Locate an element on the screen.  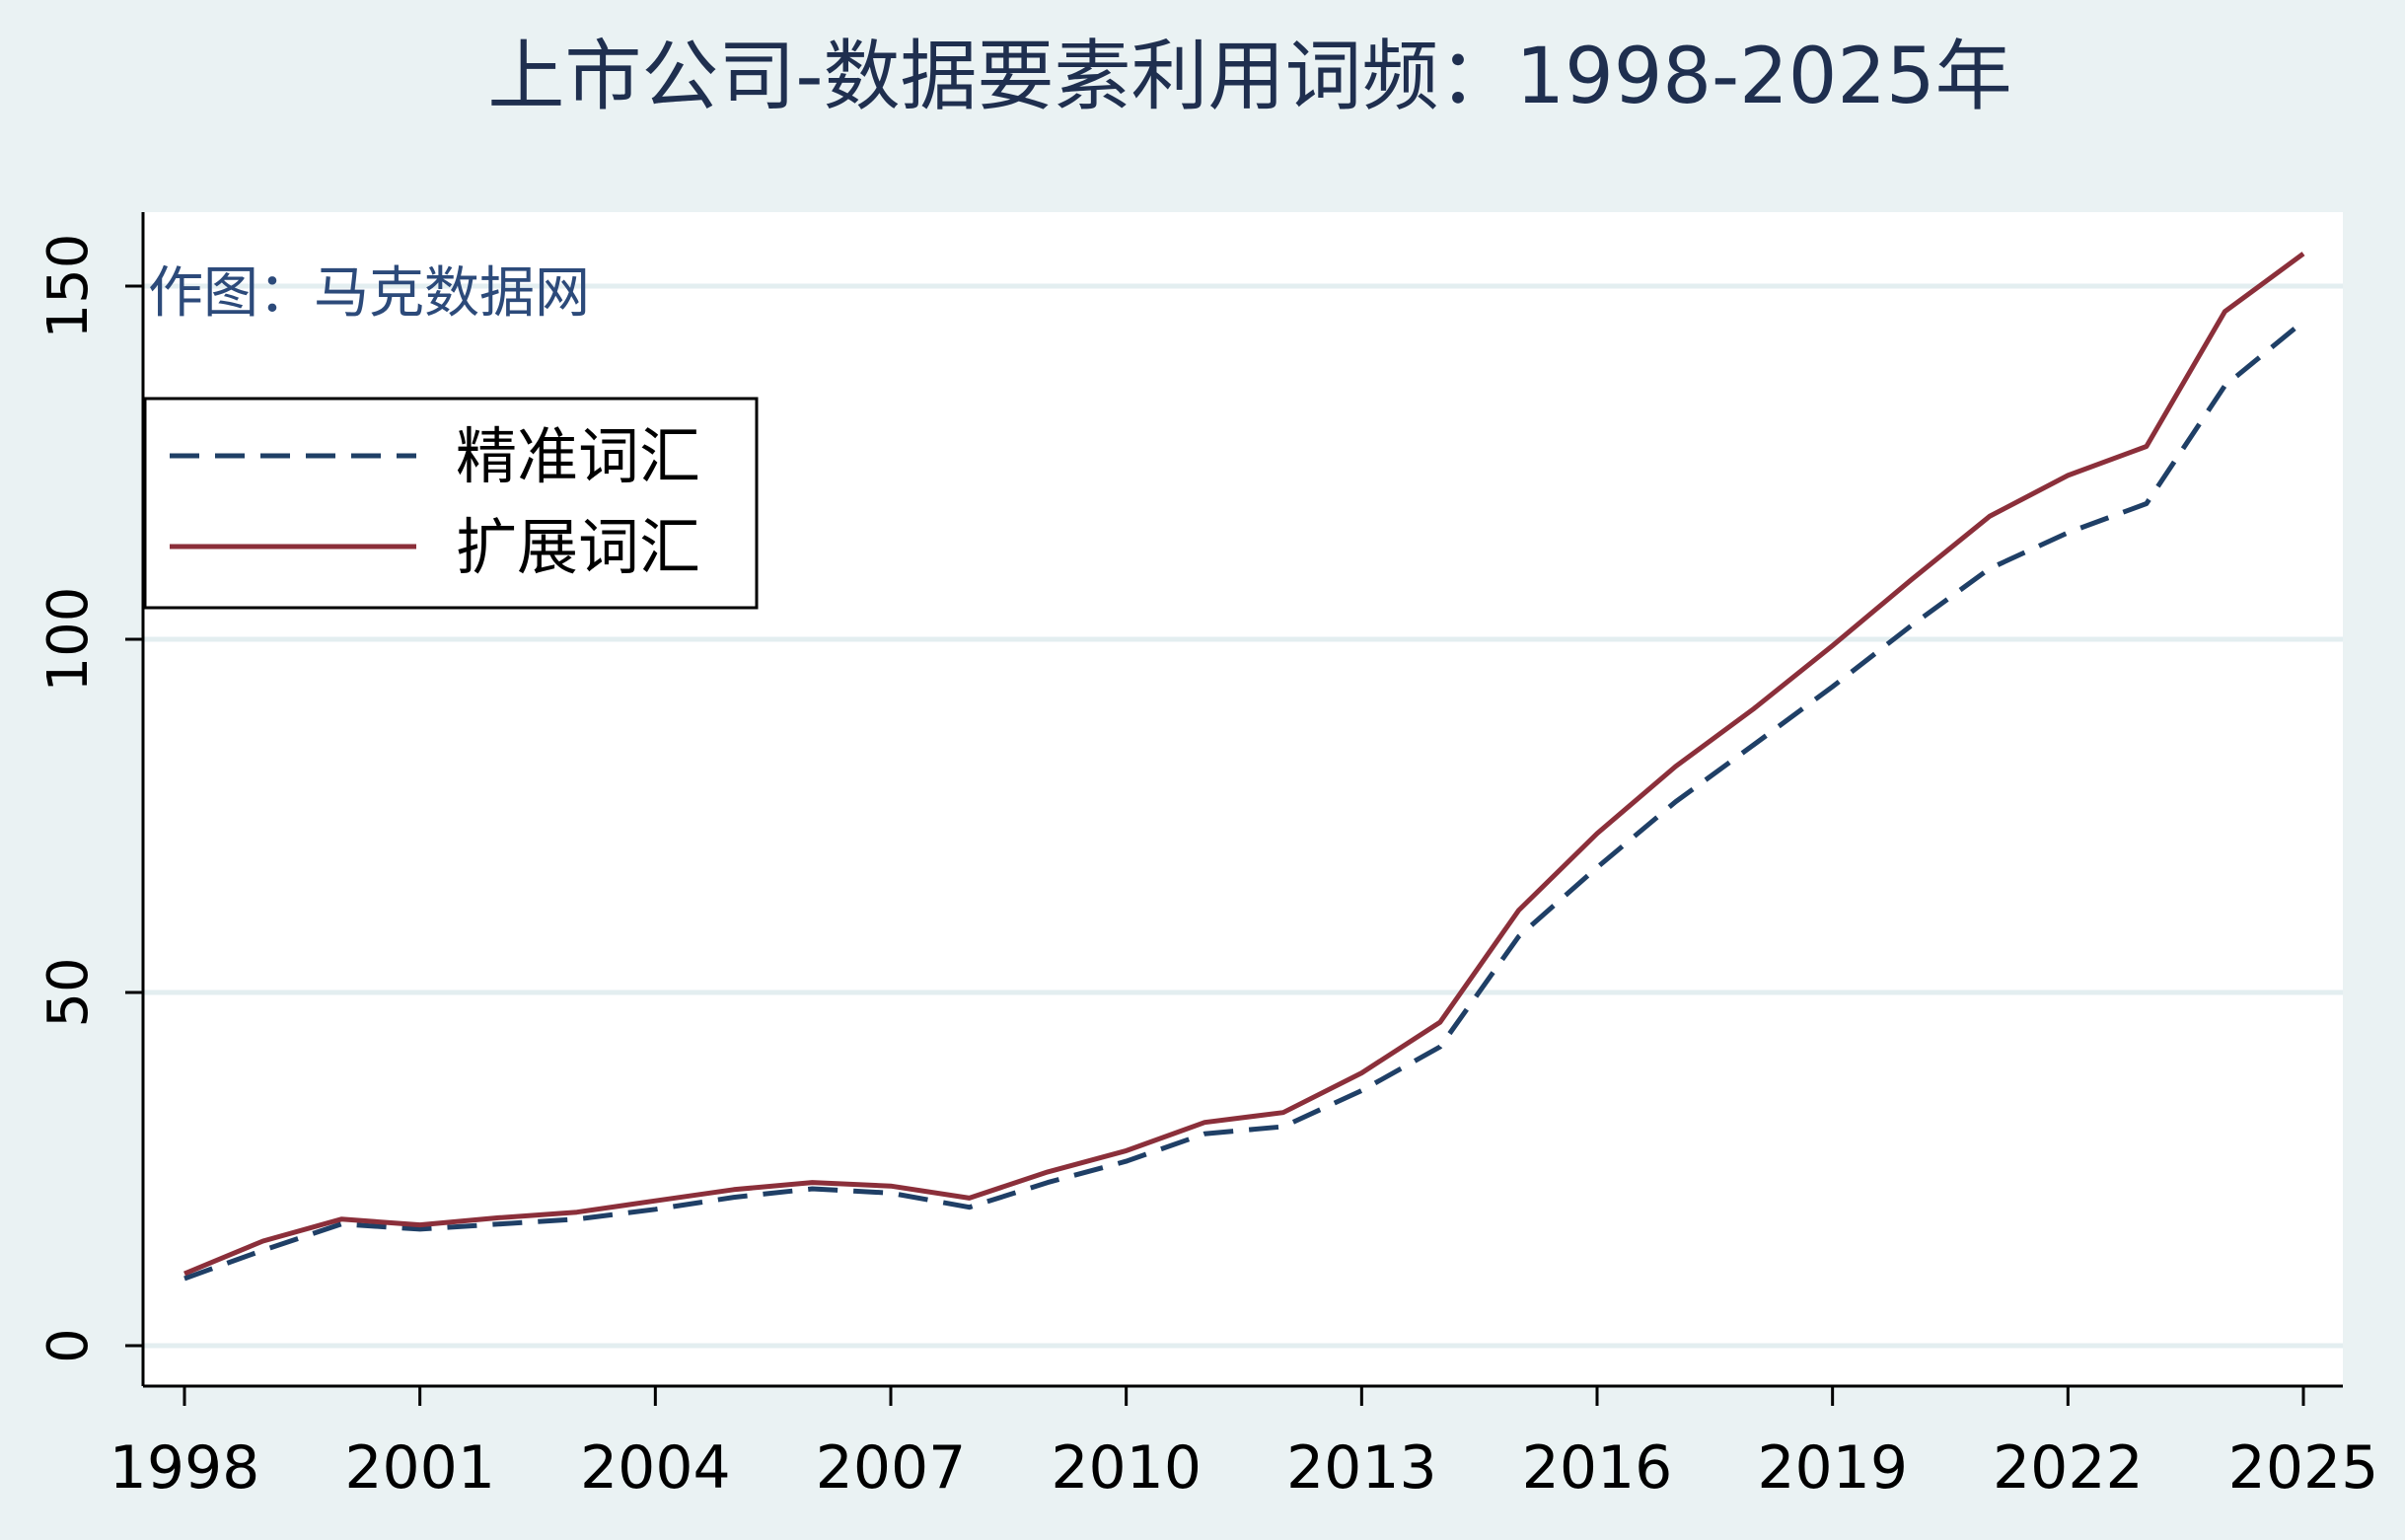
legend-box is located at coordinates (451, 503).